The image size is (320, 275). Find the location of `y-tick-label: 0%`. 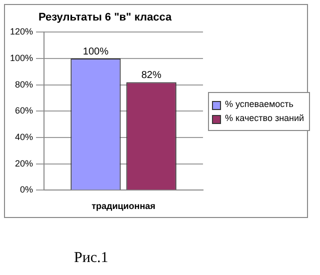

y-tick-label: 0% is located at coordinates (27, 189).